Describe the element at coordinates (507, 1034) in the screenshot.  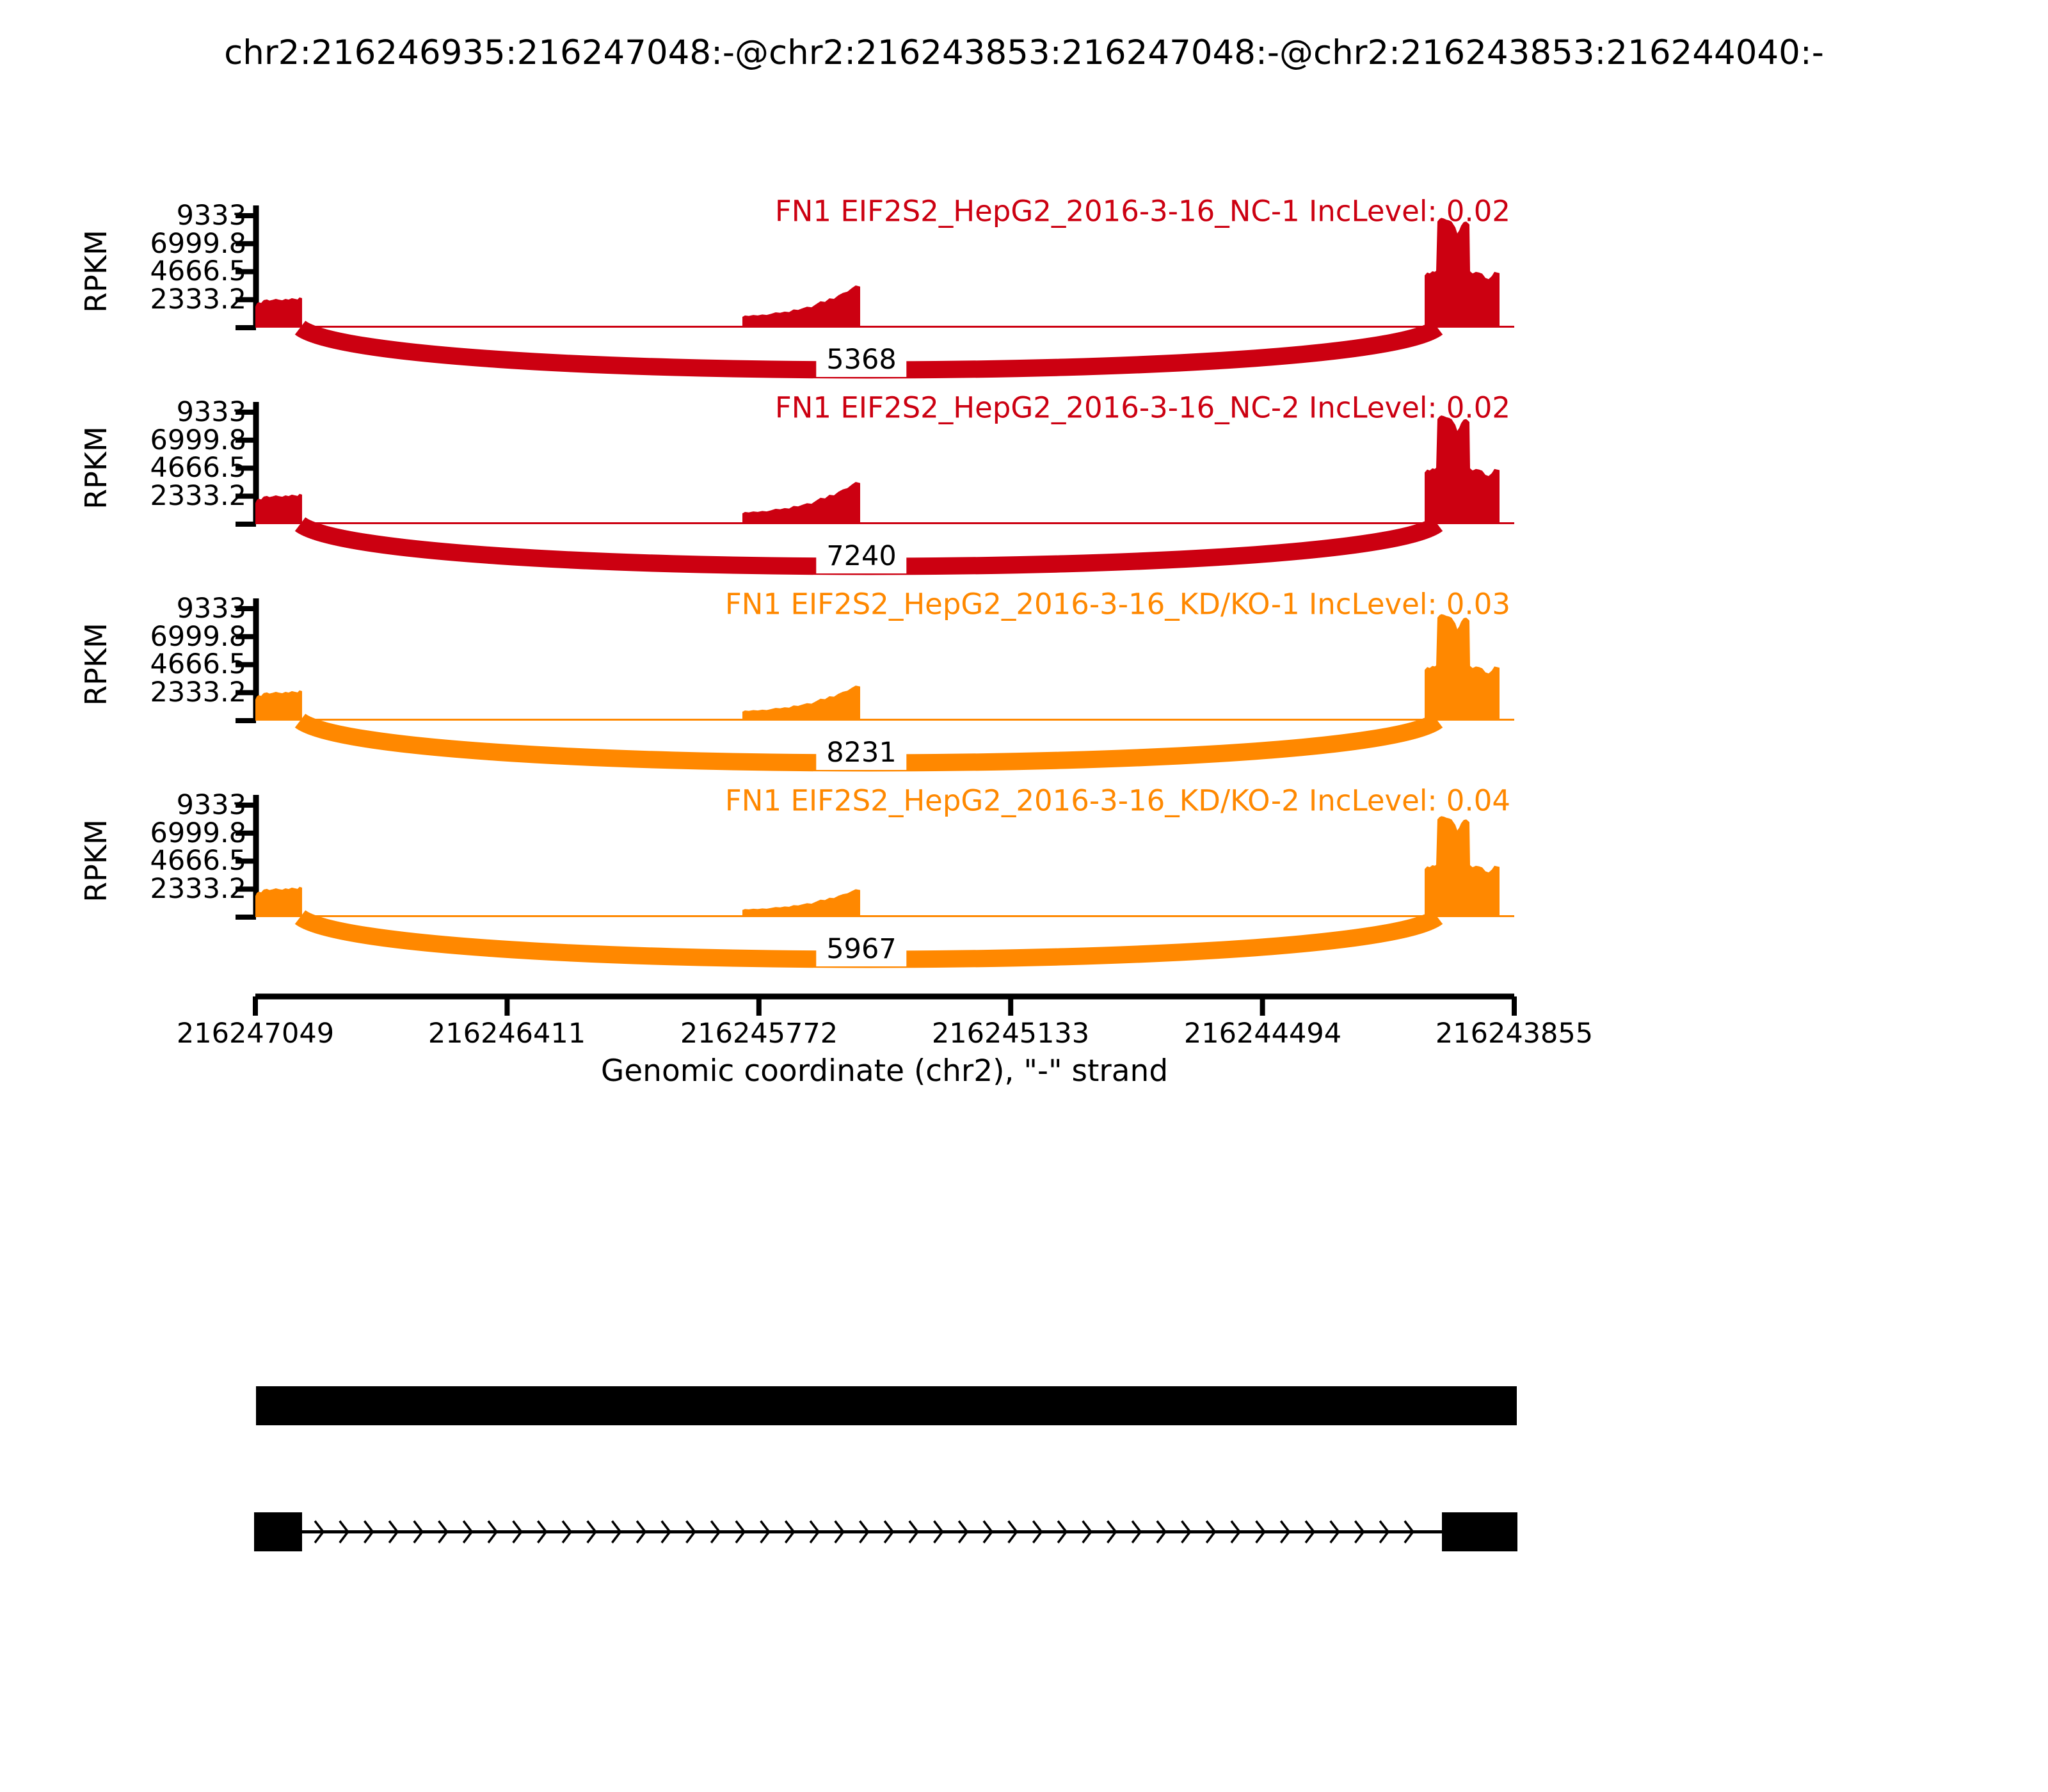
I see `x-tick-216246411: 216246411` at that location.